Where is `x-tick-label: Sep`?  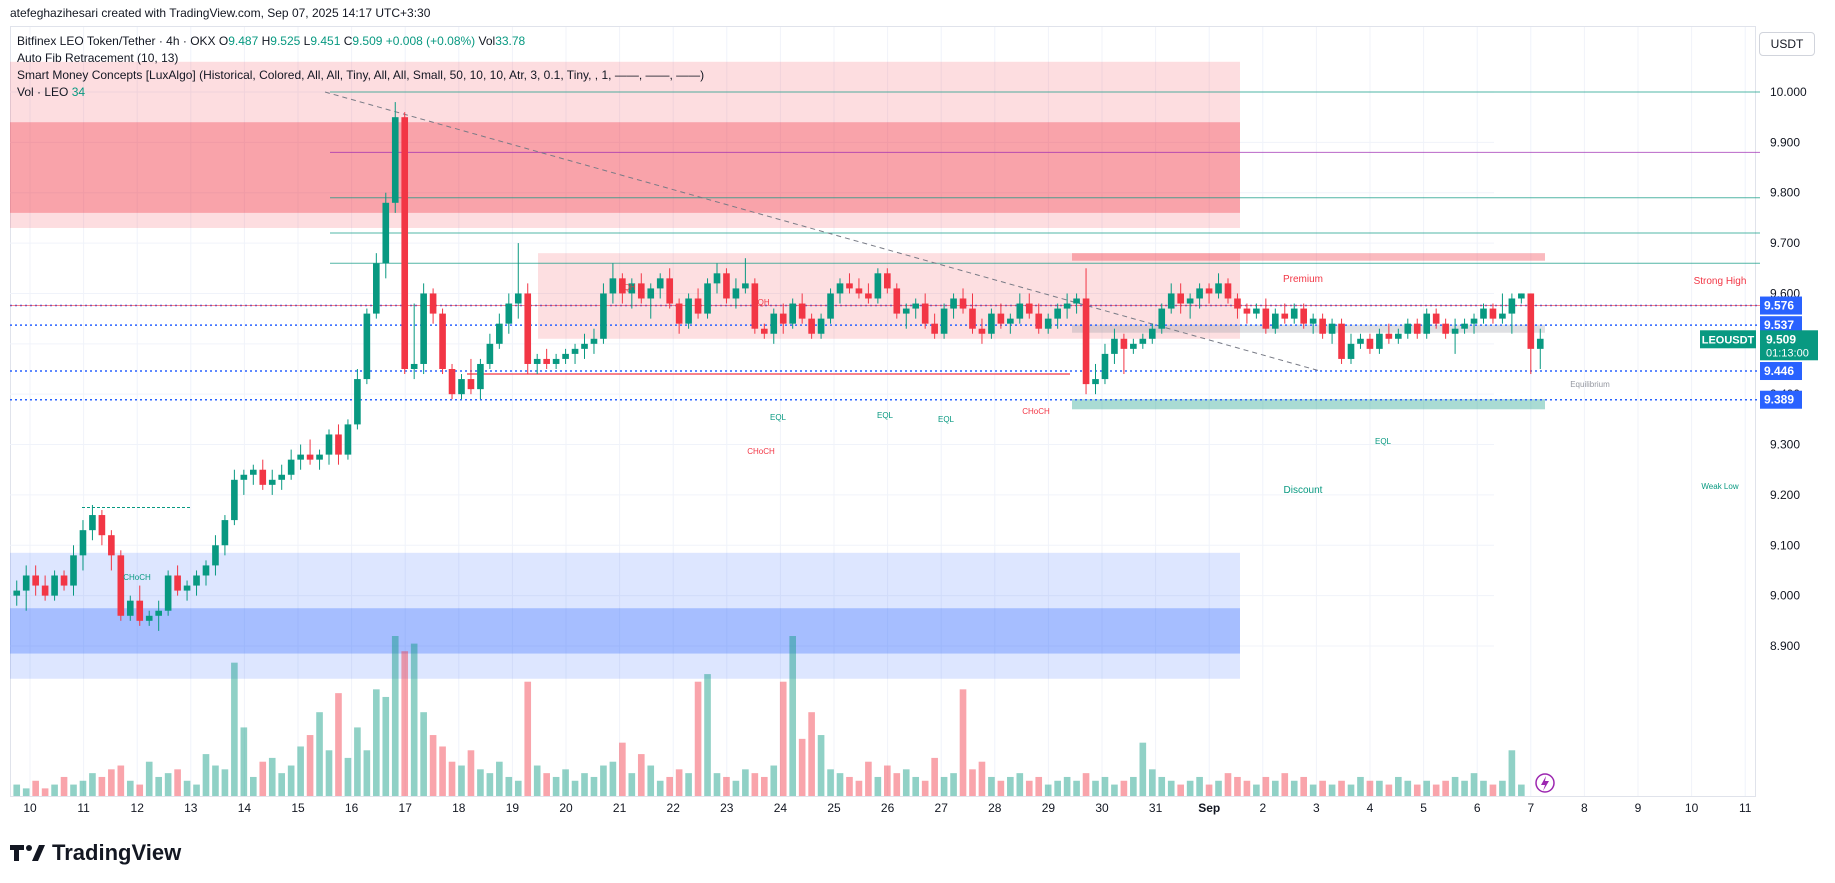
x-tick-label: Sep is located at coordinates (1209, 808).